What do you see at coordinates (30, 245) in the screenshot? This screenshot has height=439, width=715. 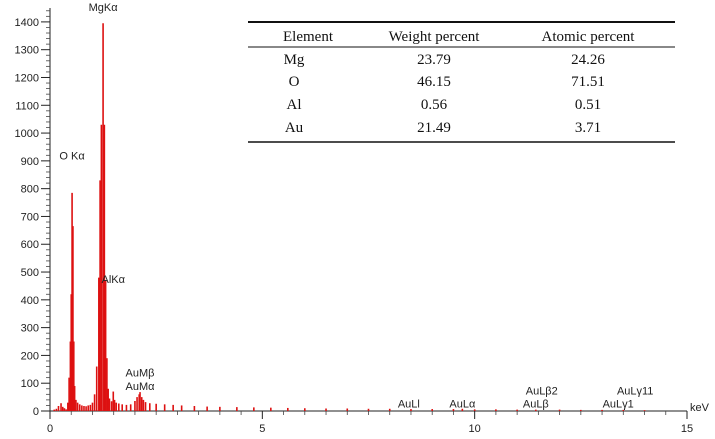 I see `y-tick-label: 600` at bounding box center [30, 245].